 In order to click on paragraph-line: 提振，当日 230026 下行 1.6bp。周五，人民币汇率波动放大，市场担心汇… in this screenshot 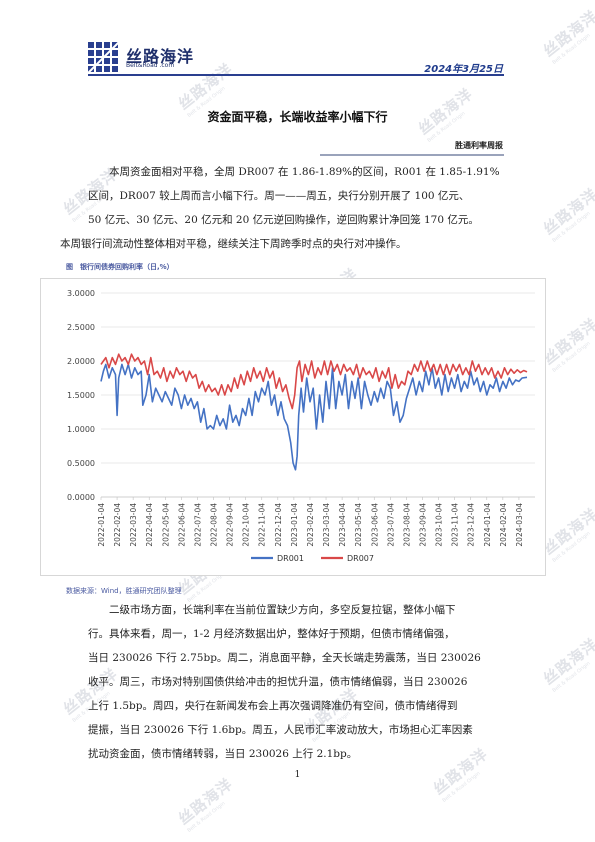, I will do `click(280, 730)`.